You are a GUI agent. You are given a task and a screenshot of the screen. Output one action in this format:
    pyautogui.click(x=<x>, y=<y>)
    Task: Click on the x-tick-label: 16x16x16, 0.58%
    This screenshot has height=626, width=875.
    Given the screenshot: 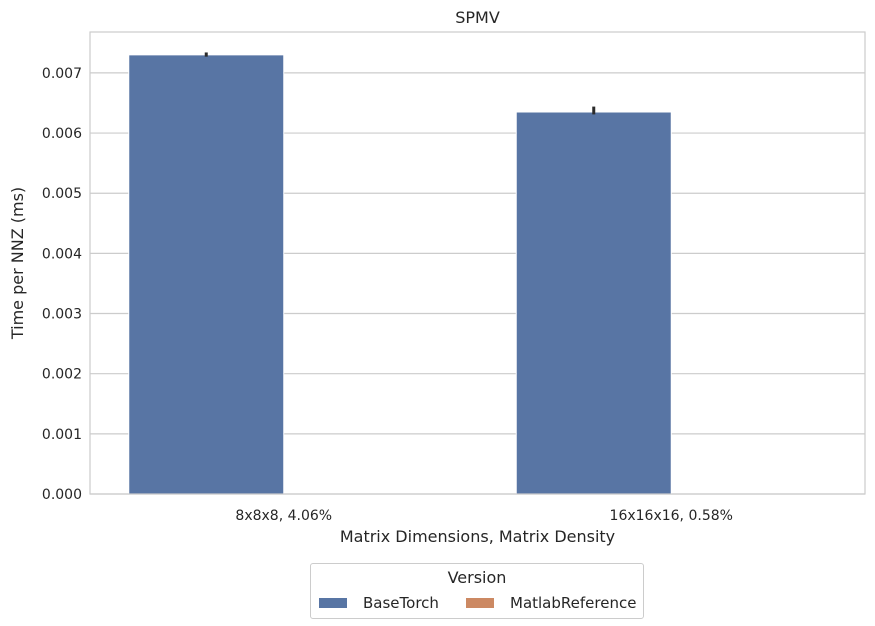 What is the action you would take?
    pyautogui.click(x=671, y=516)
    